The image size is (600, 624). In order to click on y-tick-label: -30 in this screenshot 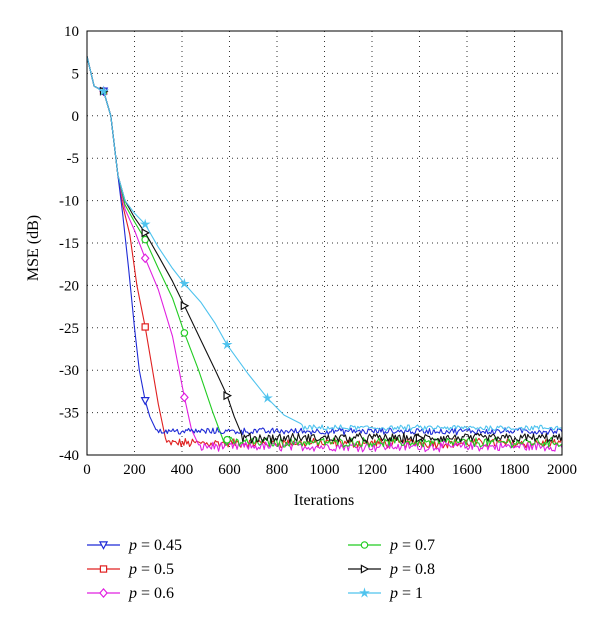, I will do `click(69, 371)`.